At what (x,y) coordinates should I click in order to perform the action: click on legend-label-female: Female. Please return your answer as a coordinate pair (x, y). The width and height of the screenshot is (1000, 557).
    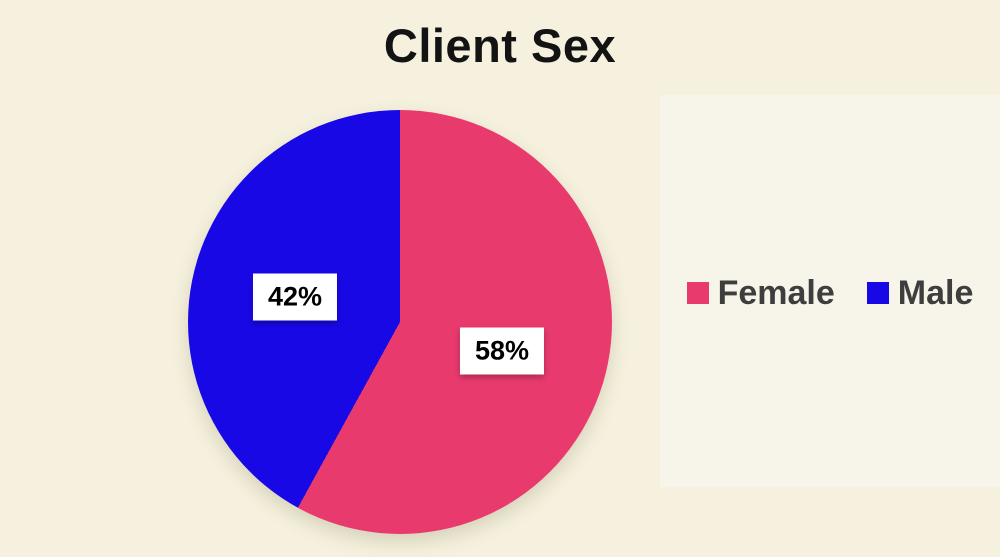
    Looking at the image, I should click on (776, 293).